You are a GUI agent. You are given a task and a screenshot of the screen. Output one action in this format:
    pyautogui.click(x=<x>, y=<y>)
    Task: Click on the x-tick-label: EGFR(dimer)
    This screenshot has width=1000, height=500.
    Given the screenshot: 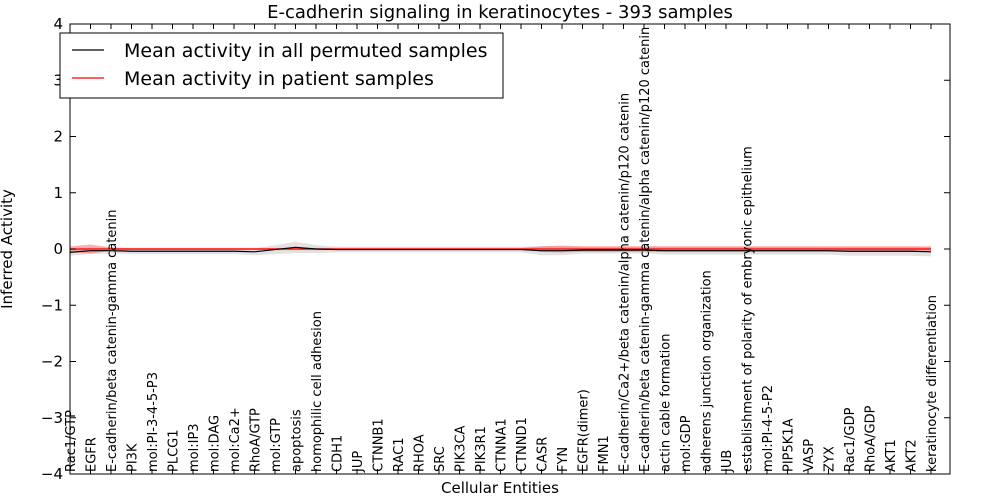 What is the action you would take?
    pyautogui.click(x=584, y=430)
    